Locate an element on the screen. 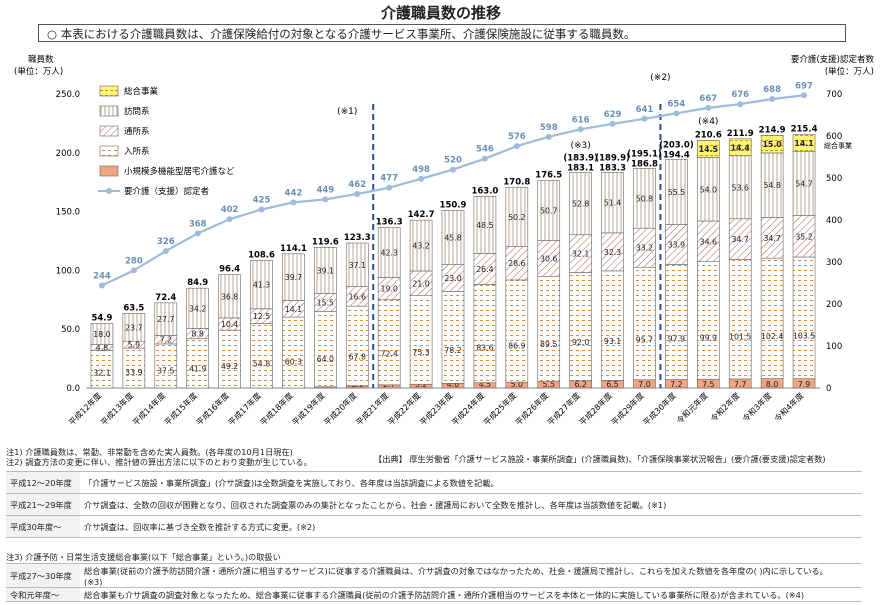 The width and height of the screenshot is (882, 605). left-tick-label: 250.0 is located at coordinates (68, 95).